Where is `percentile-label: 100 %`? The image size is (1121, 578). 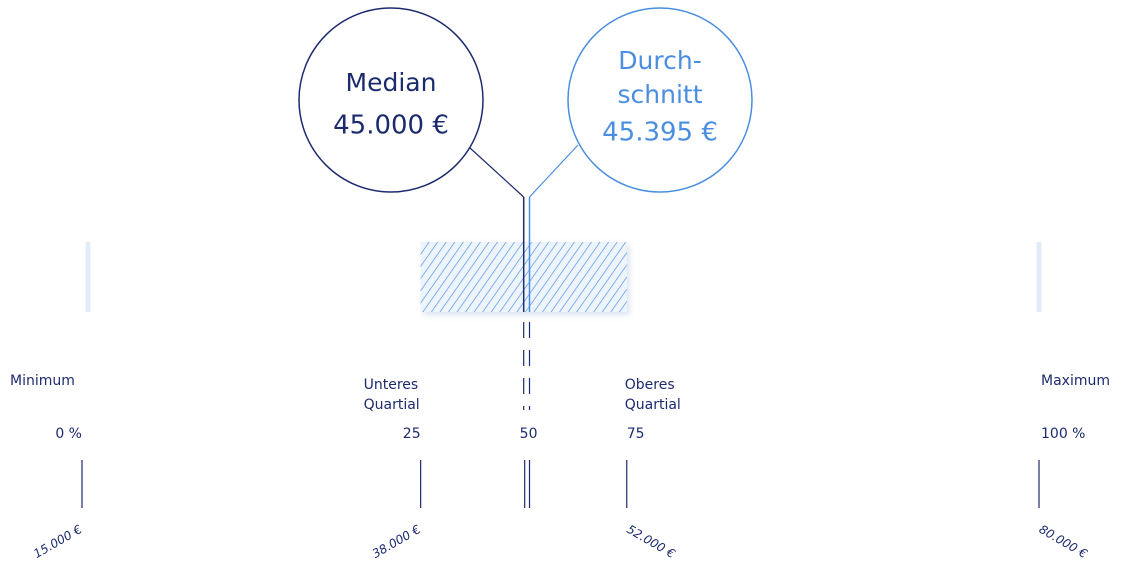
percentile-label: 100 % is located at coordinates (1063, 434).